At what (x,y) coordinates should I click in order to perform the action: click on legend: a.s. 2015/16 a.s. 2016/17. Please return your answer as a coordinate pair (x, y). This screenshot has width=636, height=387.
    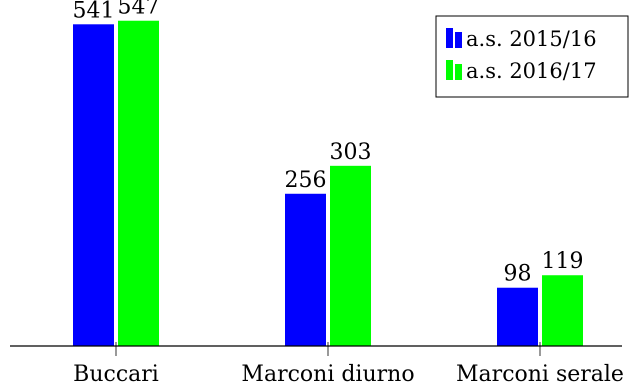
    Looking at the image, I should click on (532, 56).